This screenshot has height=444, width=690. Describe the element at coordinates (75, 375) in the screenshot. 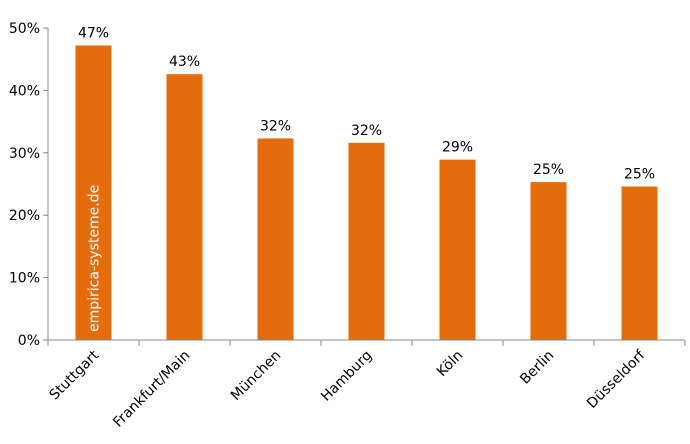

I see `x-tick-label: Stuttgart` at that location.